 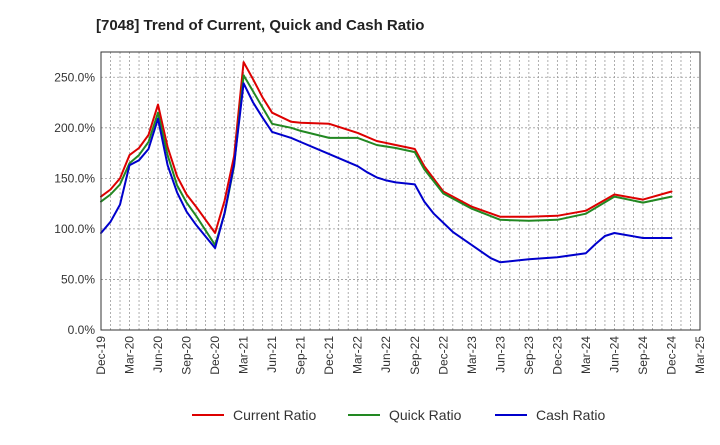 What do you see at coordinates (82, 330) in the screenshot?
I see `y-tick-label: 0.0%` at bounding box center [82, 330].